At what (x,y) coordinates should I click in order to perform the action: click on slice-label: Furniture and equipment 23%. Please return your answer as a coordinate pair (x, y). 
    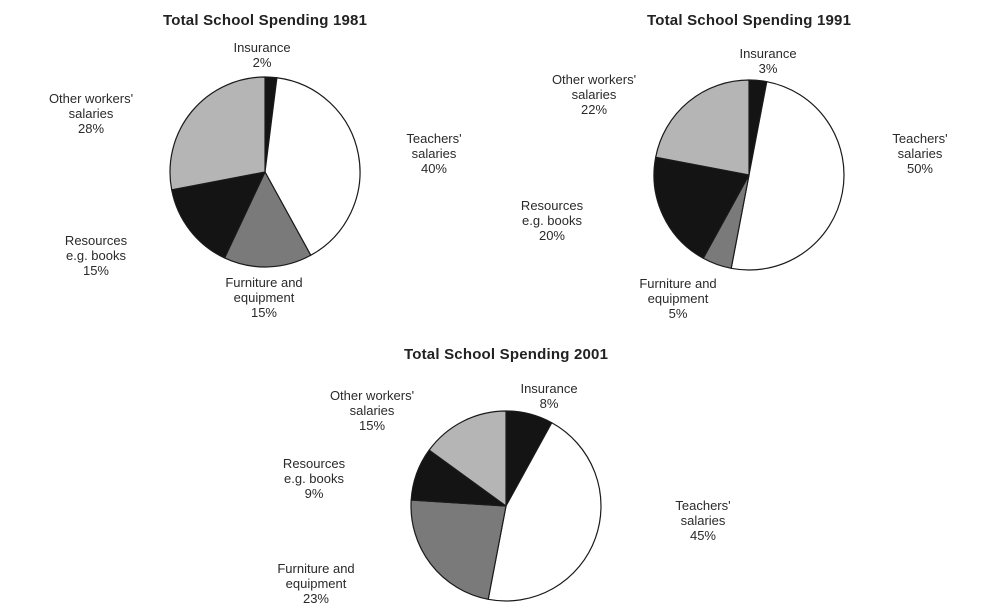
    Looking at the image, I should click on (315, 583).